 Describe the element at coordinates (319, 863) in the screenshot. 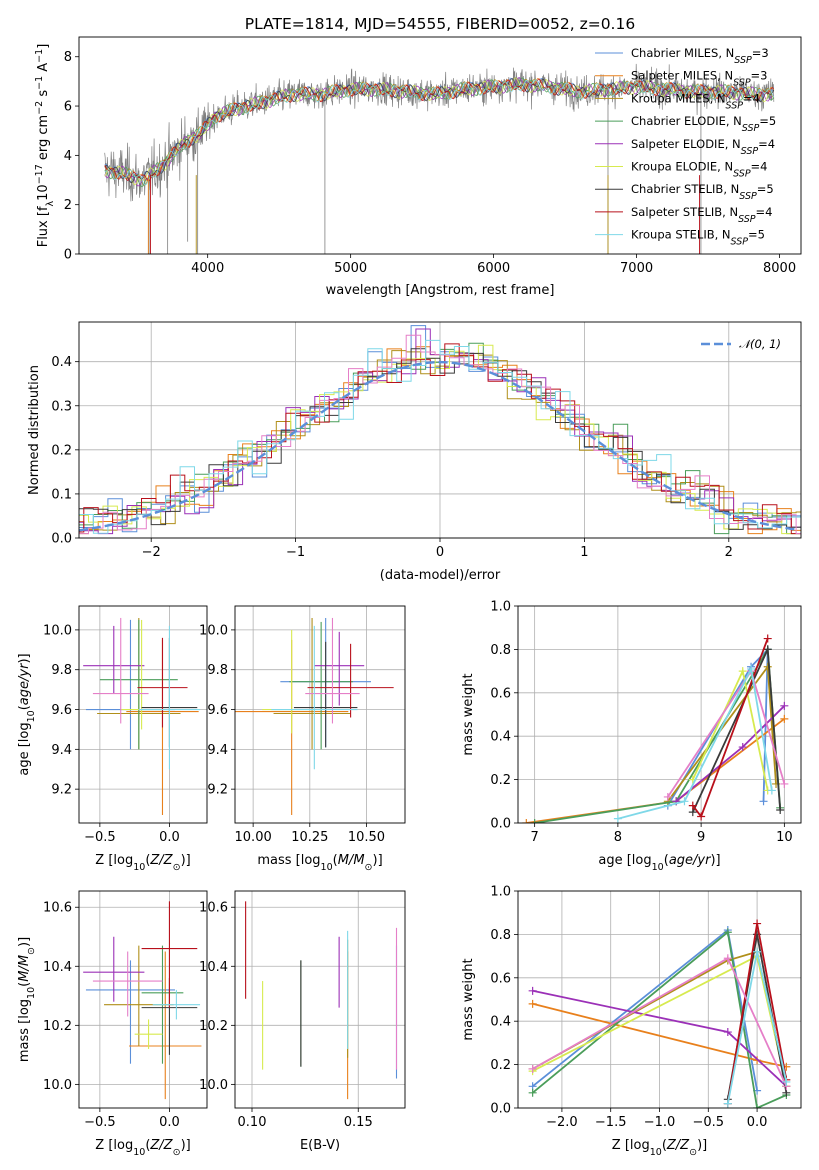

I see `x-axis-label: mass [log10(M/M⊙)]` at that location.